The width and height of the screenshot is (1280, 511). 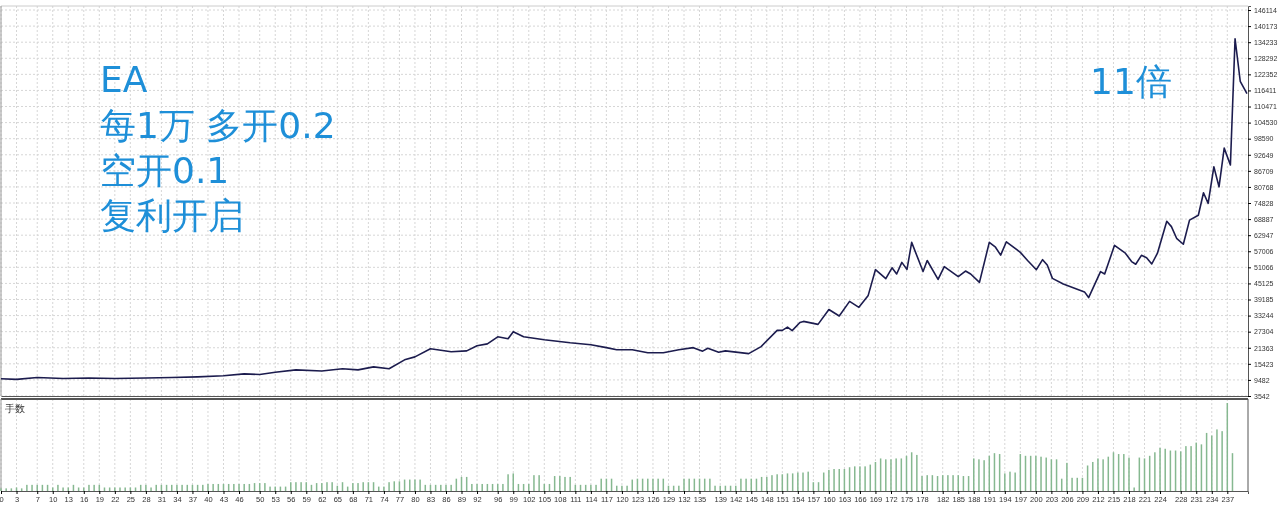 I want to click on y-axis-title: 手数, so click(x=15, y=408).